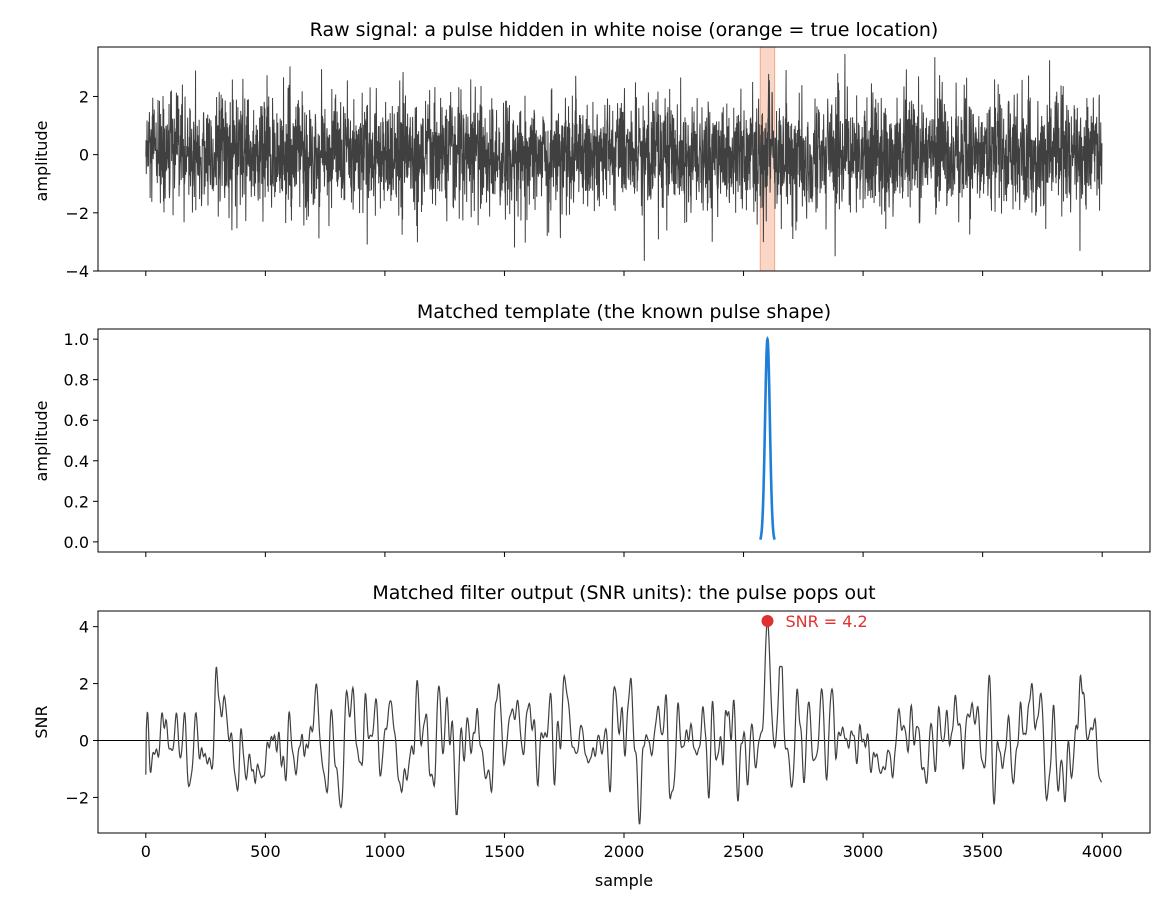 The height and width of the screenshot is (910, 1170). I want to click on x-tick-label: 1000, so click(385, 851).